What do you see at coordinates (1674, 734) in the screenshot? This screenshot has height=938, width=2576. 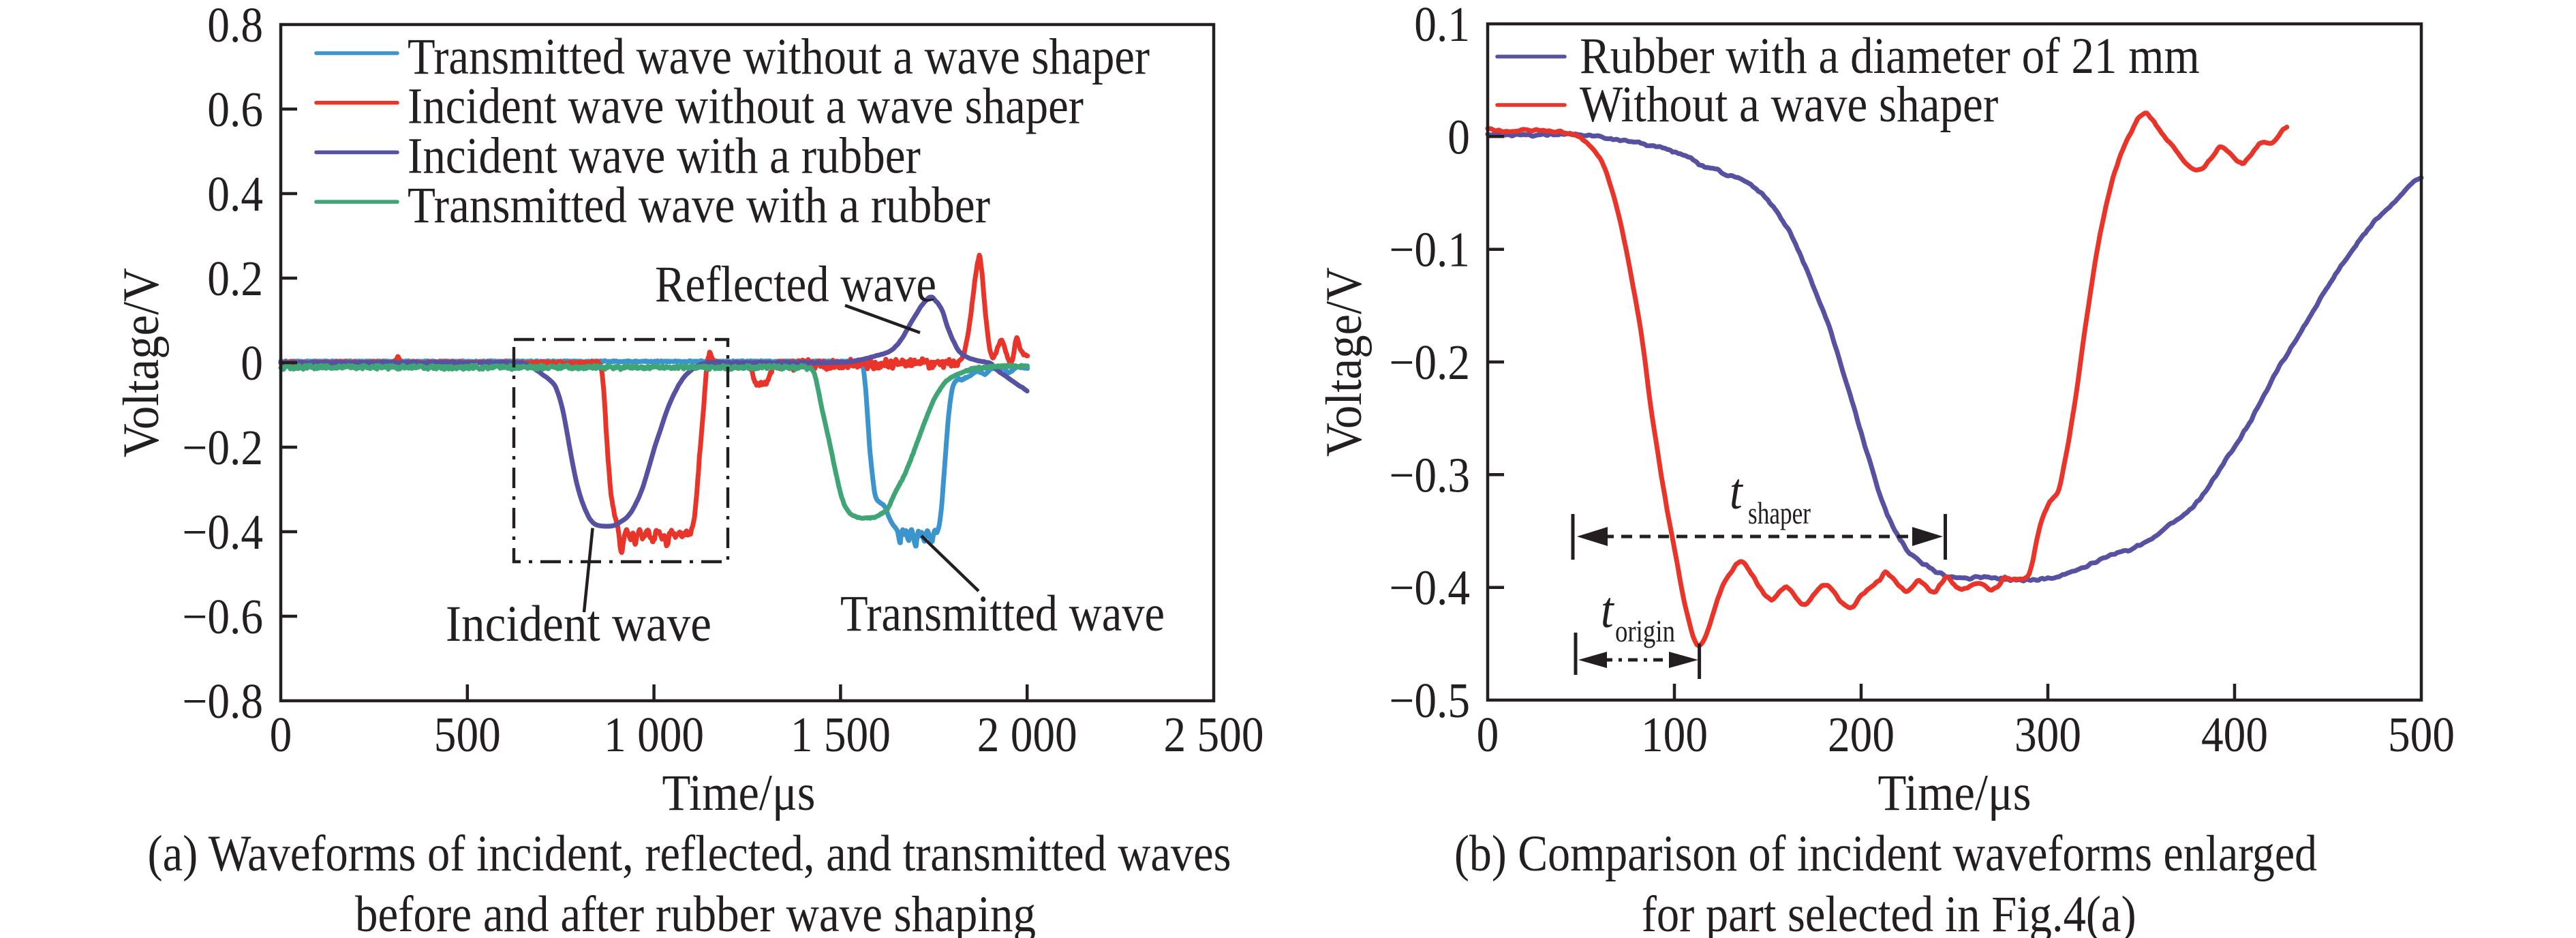 I see `svg-text: 100` at bounding box center [1674, 734].